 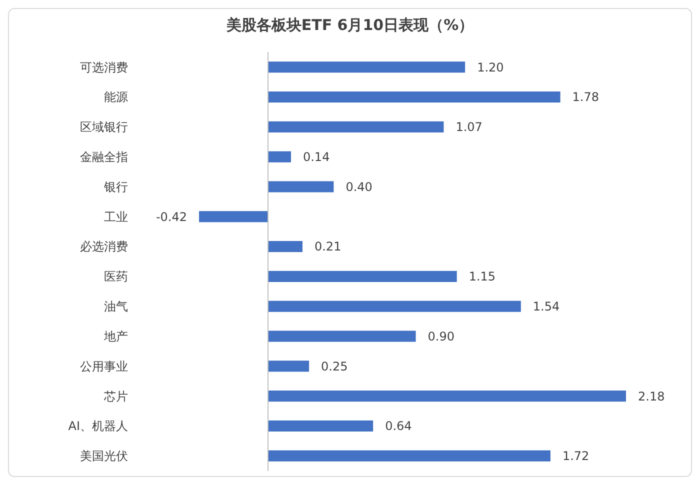 What do you see at coordinates (104, 127) in the screenshot?
I see `y-tick-label: 区域银行` at bounding box center [104, 127].